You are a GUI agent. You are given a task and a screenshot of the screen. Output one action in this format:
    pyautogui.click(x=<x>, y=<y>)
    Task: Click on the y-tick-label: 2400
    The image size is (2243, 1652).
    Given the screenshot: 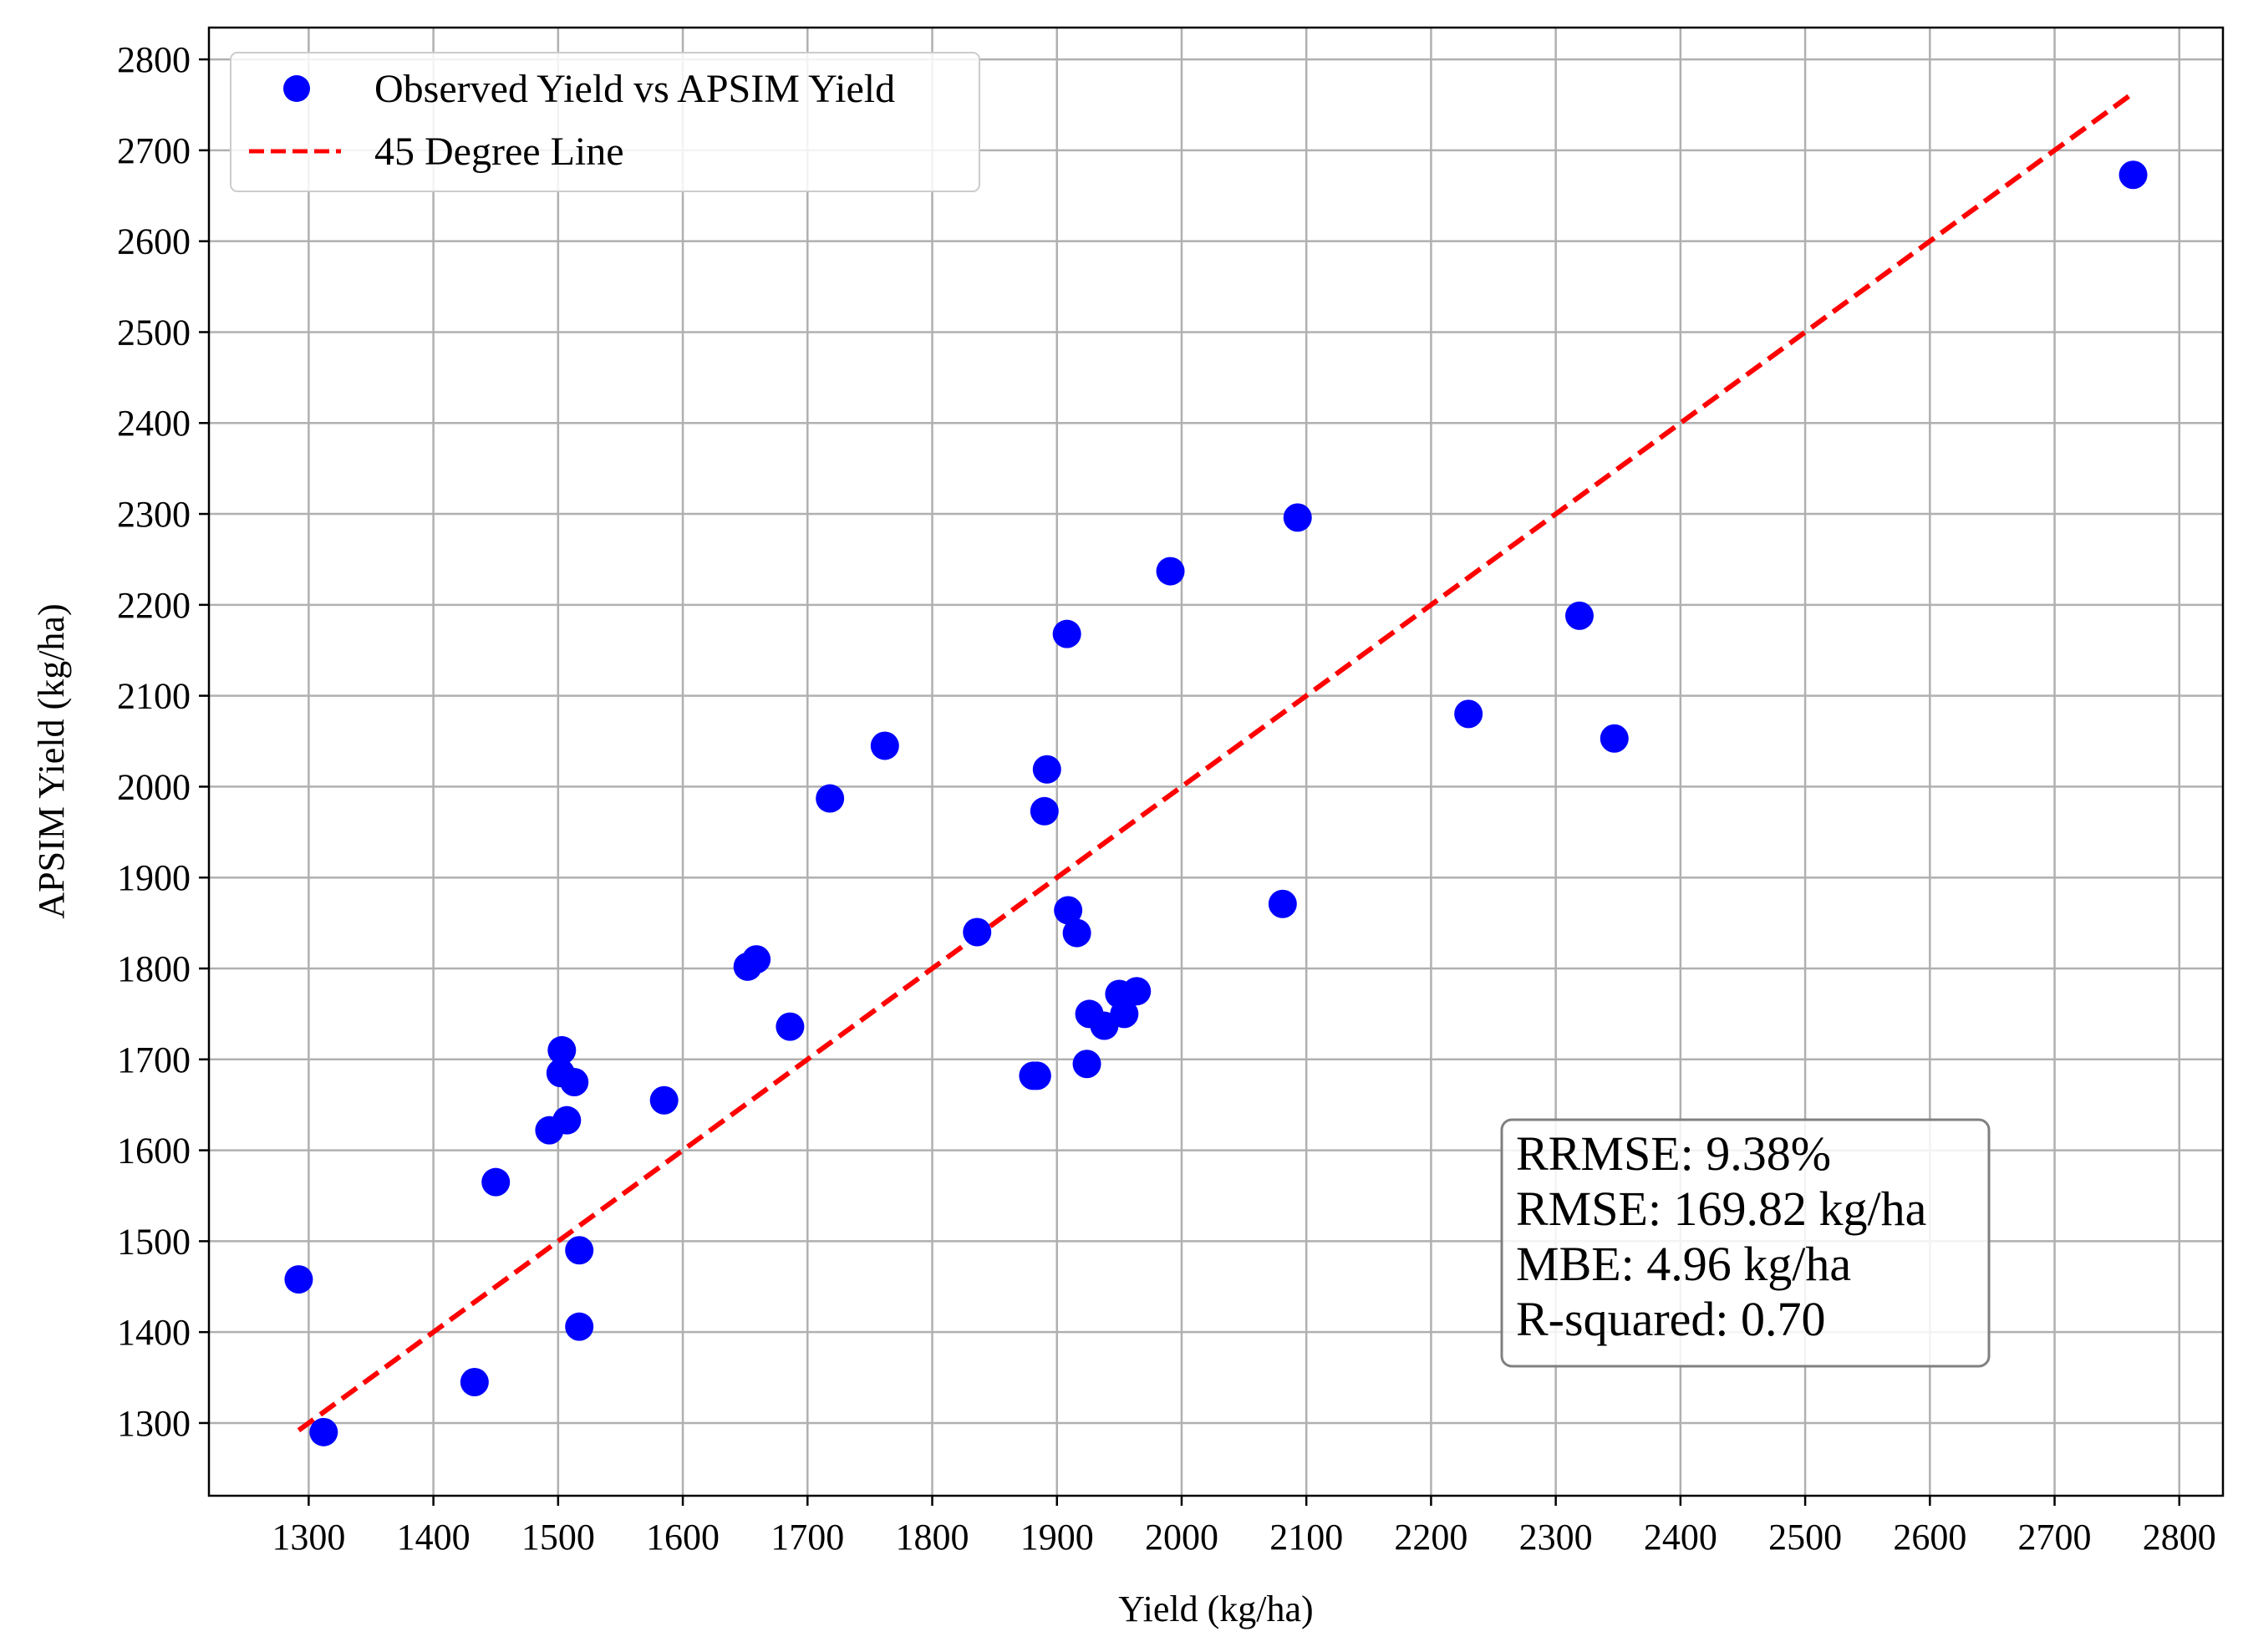 What is the action you would take?
    pyautogui.click(x=154, y=424)
    